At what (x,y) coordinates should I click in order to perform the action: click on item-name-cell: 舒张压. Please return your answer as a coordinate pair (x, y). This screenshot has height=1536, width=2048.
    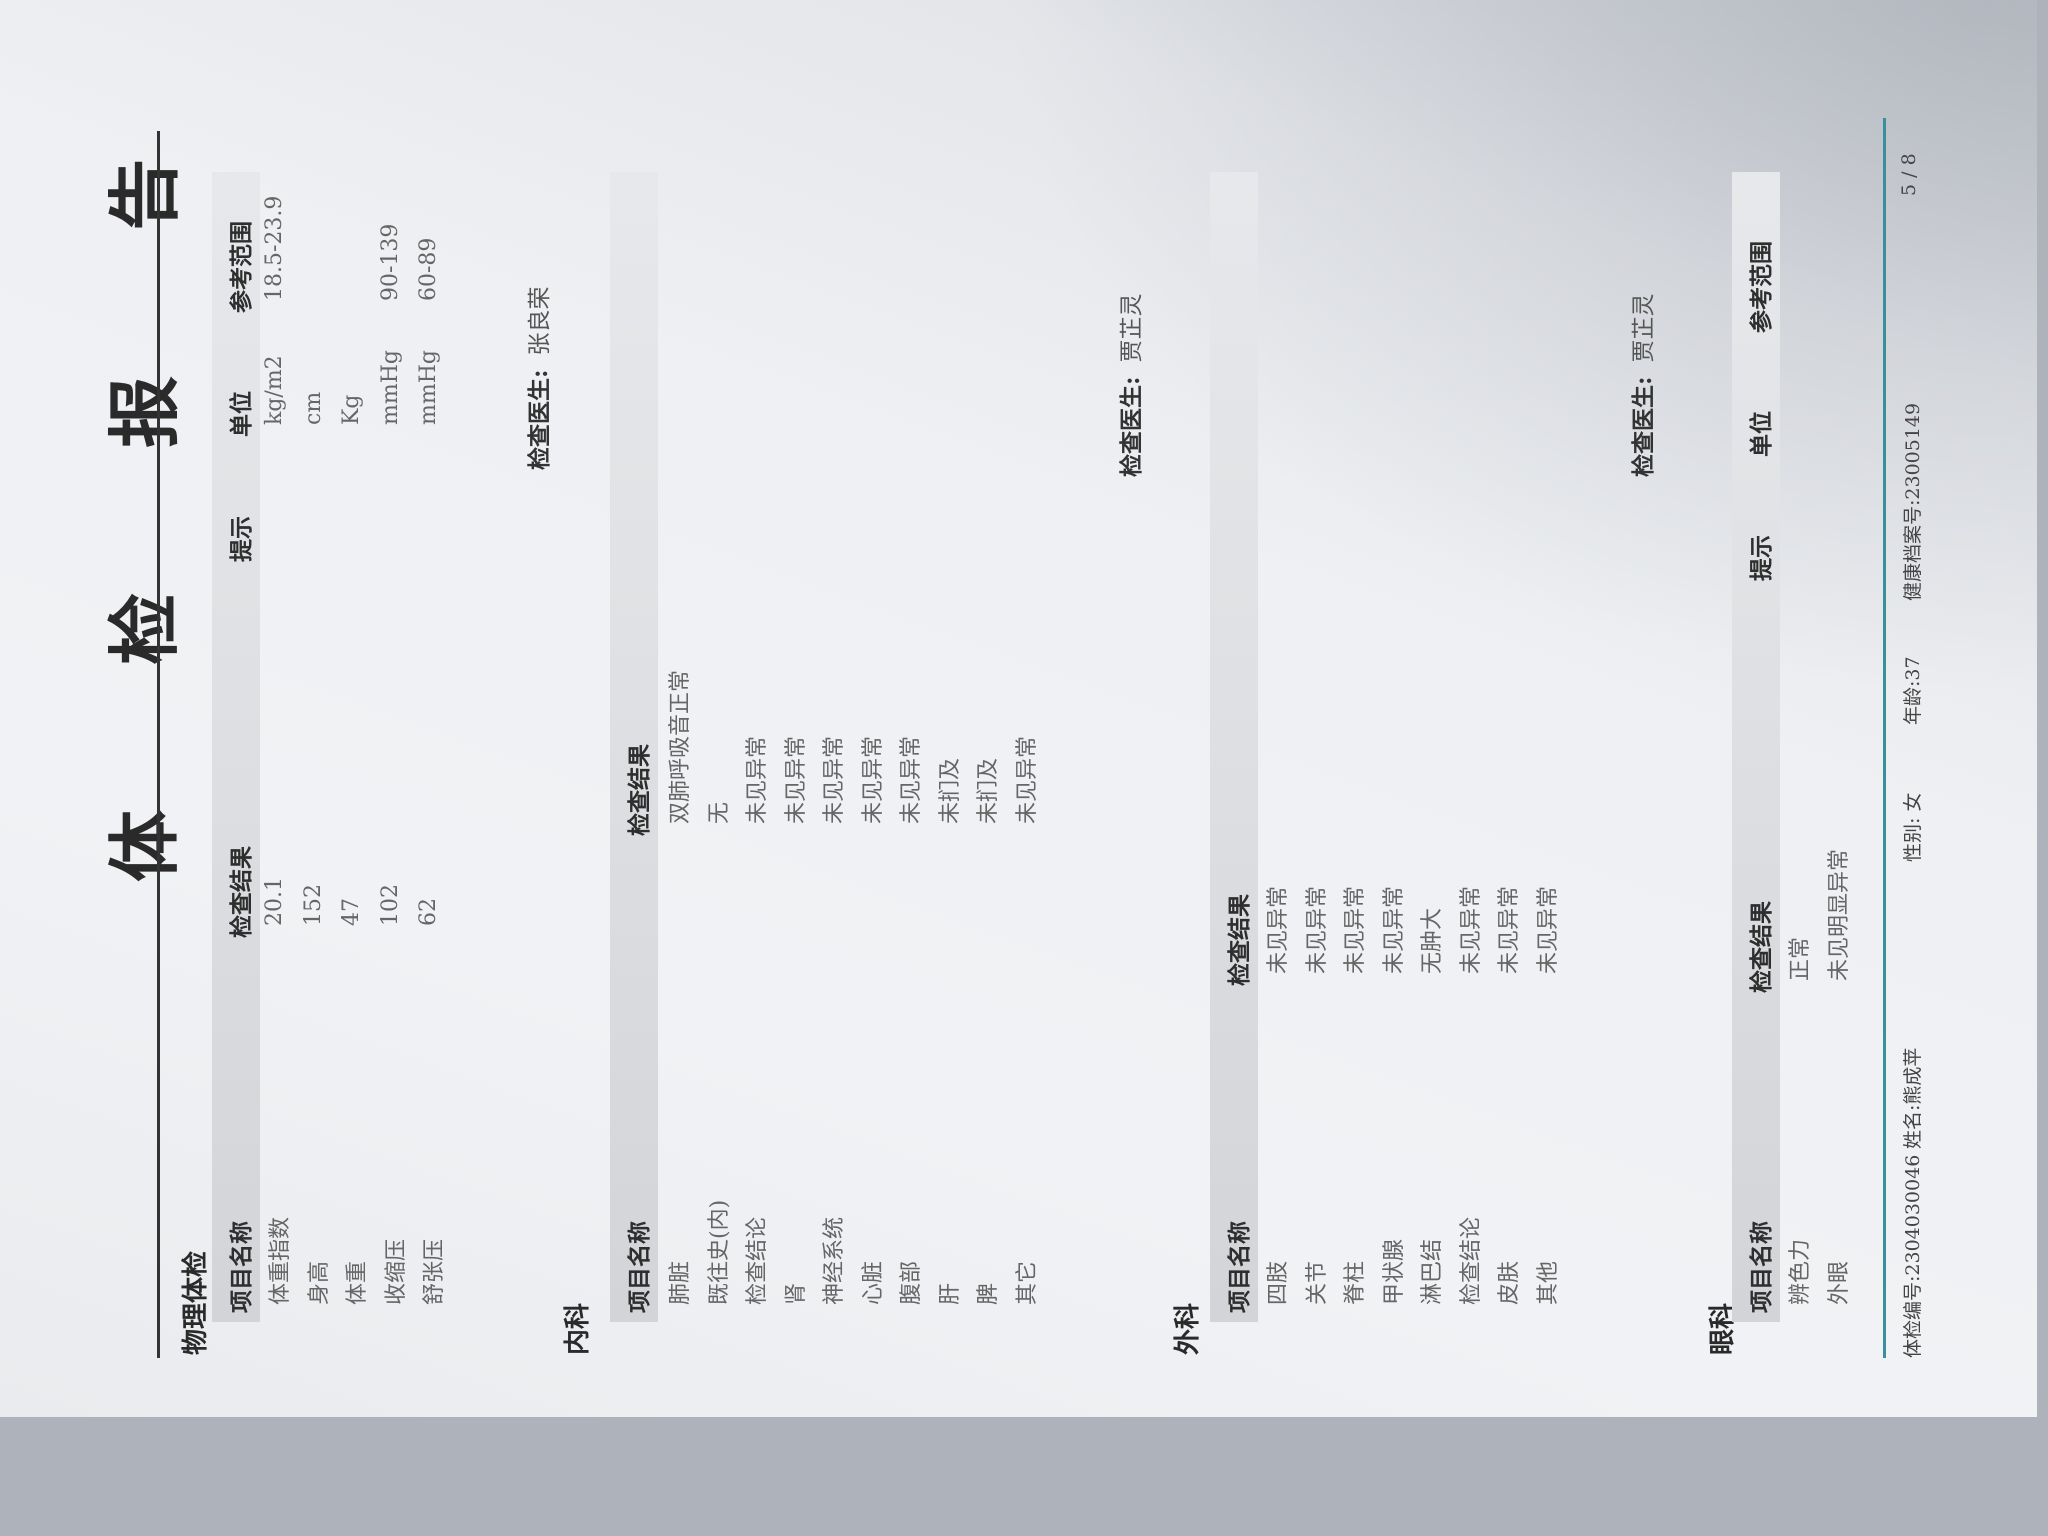
    Looking at the image, I should click on (434, 1271).